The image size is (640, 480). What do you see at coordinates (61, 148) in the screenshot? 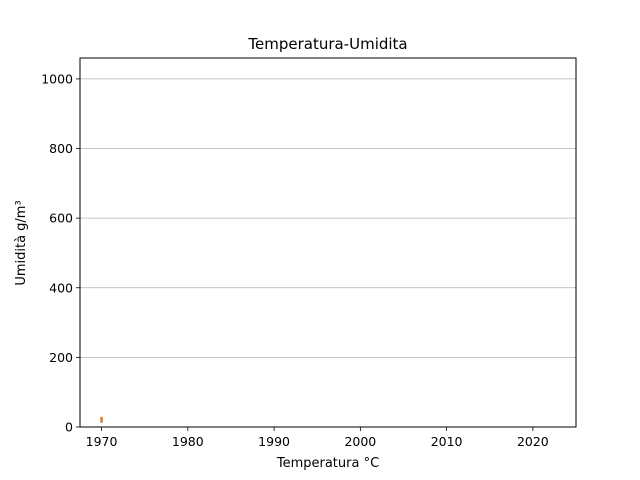
I see `y-tick-label: 800` at bounding box center [61, 148].